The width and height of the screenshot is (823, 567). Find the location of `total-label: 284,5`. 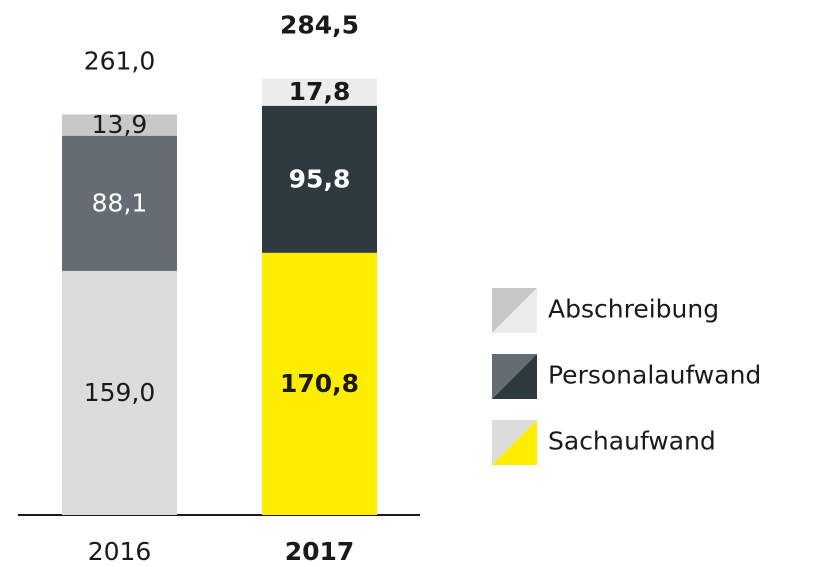

total-label: 284,5 is located at coordinates (319, 24).